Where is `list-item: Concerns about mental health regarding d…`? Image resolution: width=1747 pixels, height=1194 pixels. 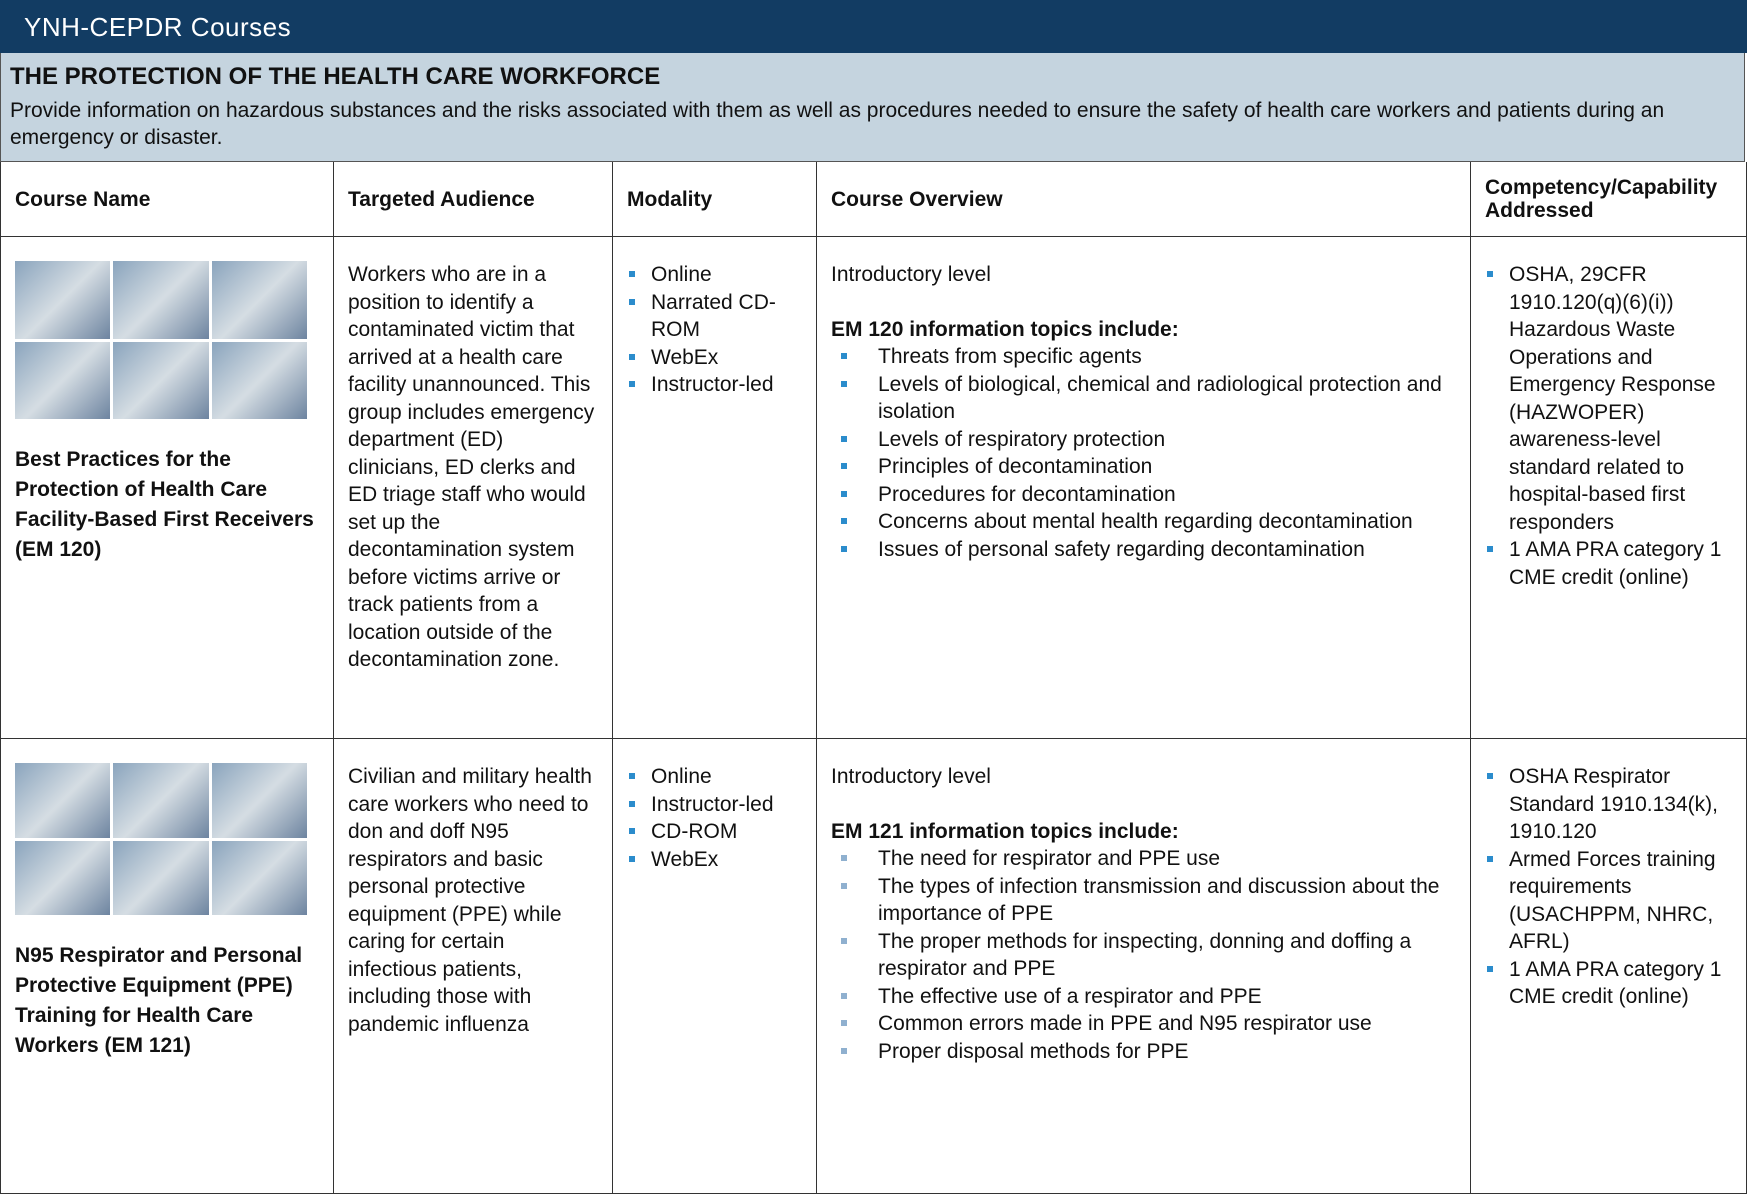
list-item: Concerns about mental health regarding d… is located at coordinates (1143, 522).